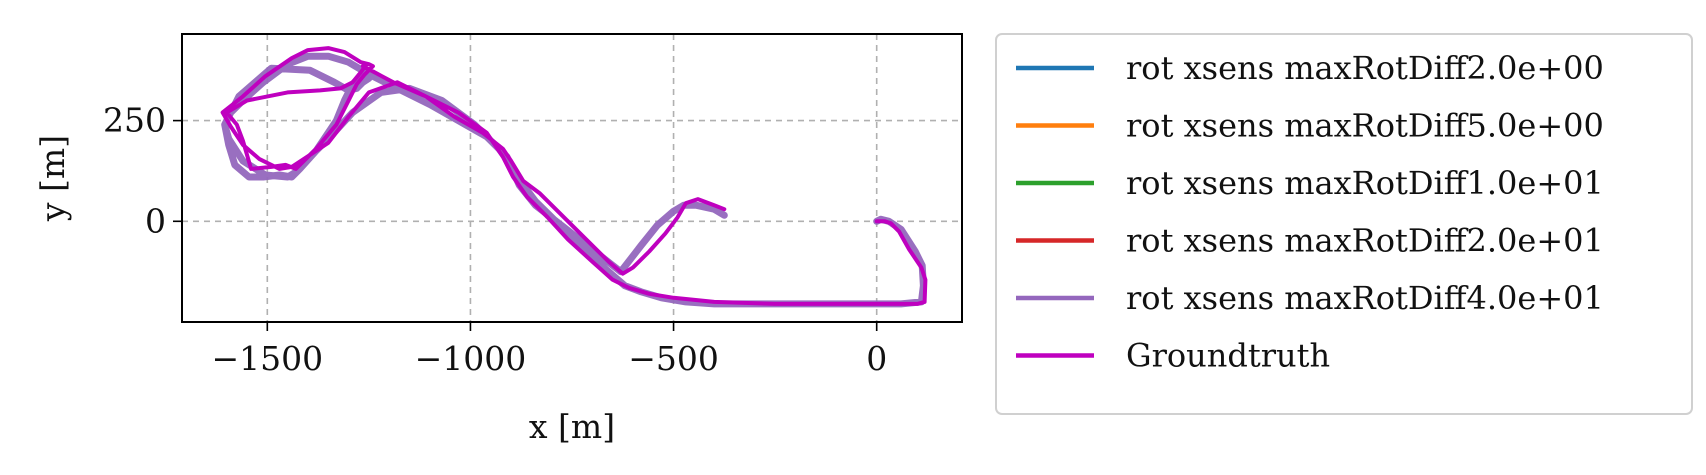  What do you see at coordinates (876, 358) in the screenshot?
I see `x-tick-label: 0` at bounding box center [876, 358].